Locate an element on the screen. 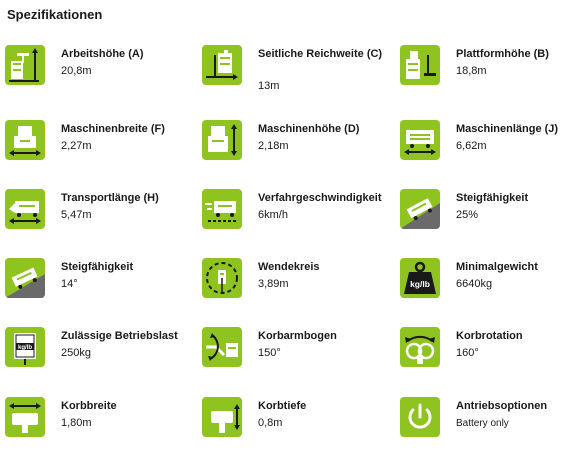 This screenshot has width=561, height=452. spec-value: 0,8m is located at coordinates (270, 423).